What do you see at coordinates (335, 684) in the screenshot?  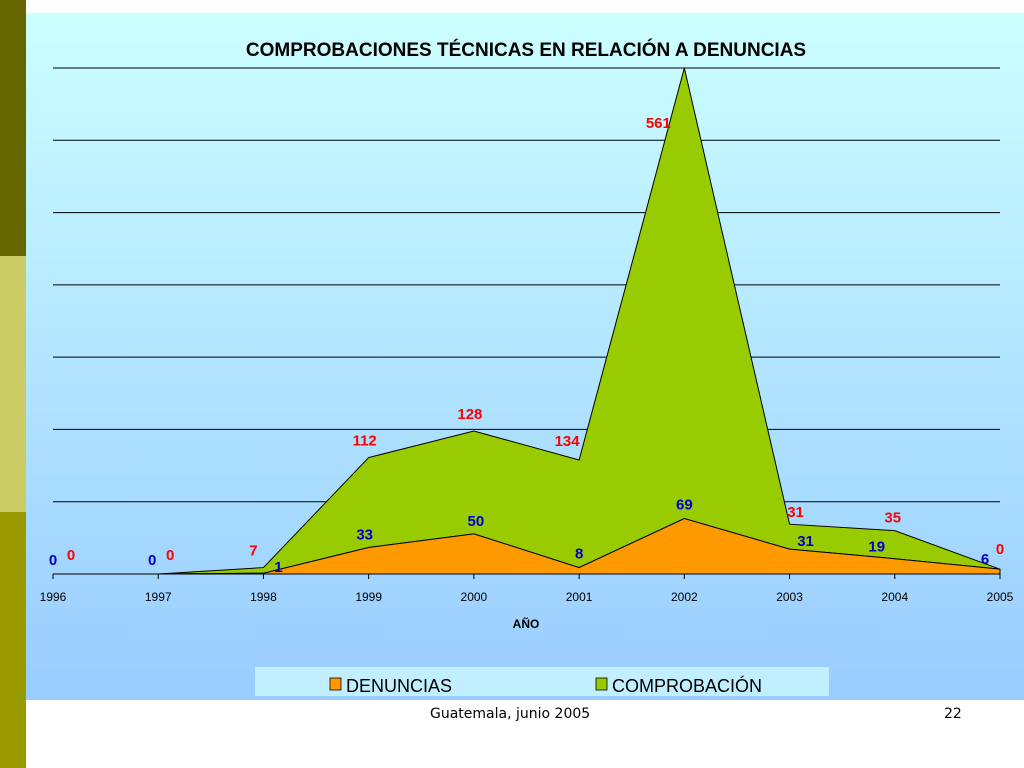 I see `legend-swatch-denuncias` at bounding box center [335, 684].